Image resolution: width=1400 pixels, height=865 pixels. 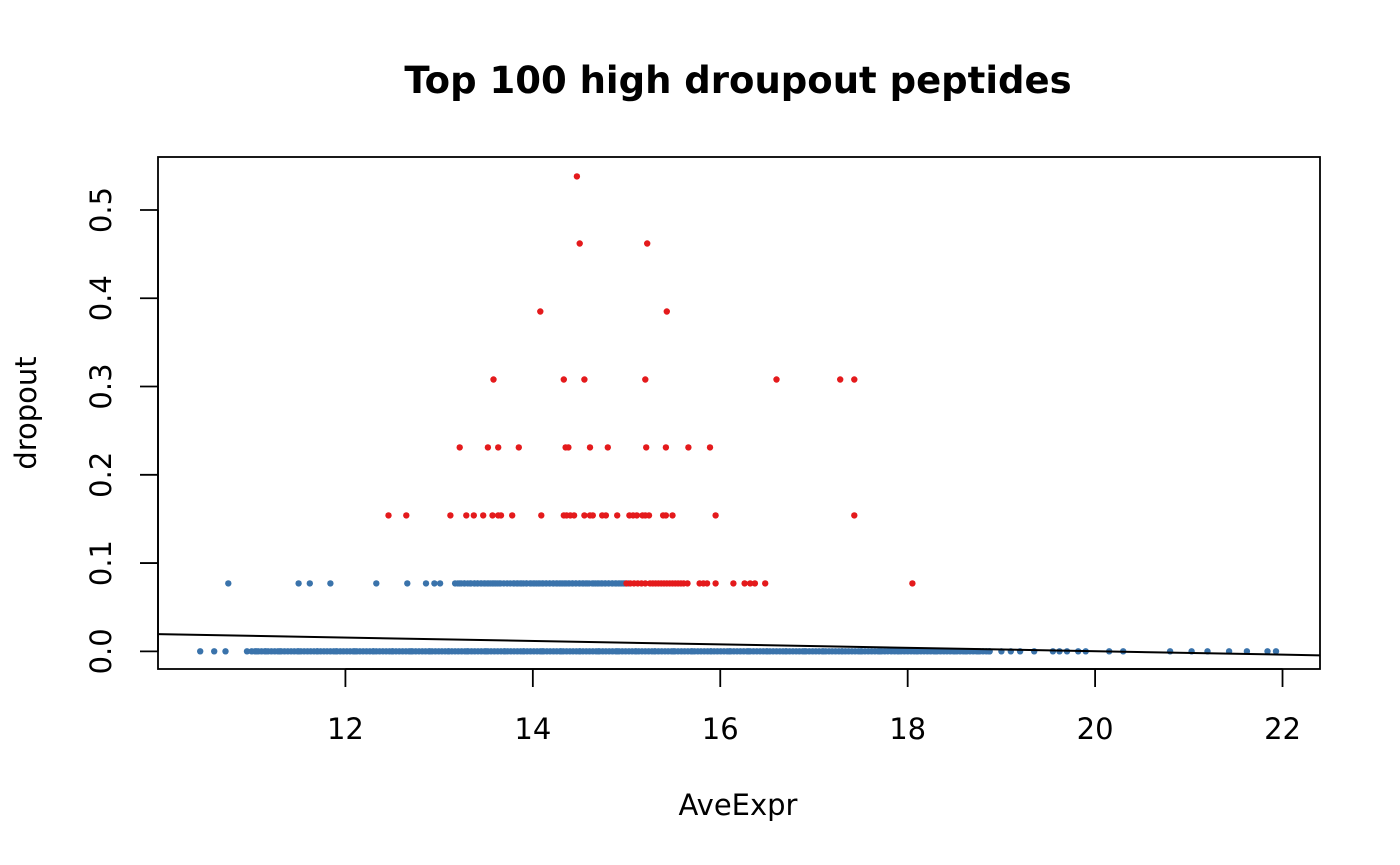 What do you see at coordinates (1282, 729) in the screenshot?
I see `x-tick-label: 22` at bounding box center [1282, 729].